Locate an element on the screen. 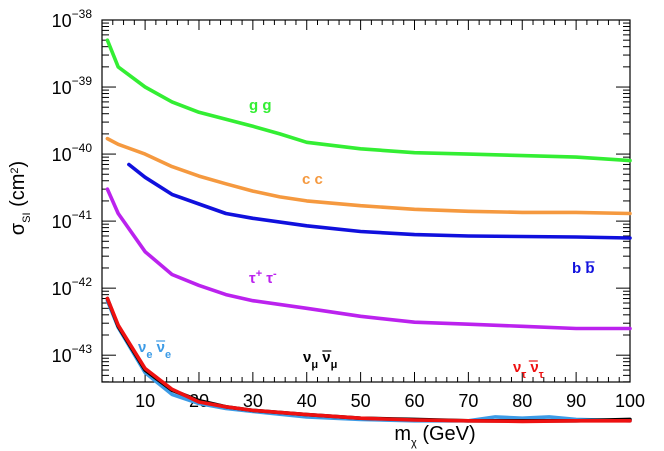 The width and height of the screenshot is (664, 451). y-tick-label: 10−43 is located at coordinates (72, 354).